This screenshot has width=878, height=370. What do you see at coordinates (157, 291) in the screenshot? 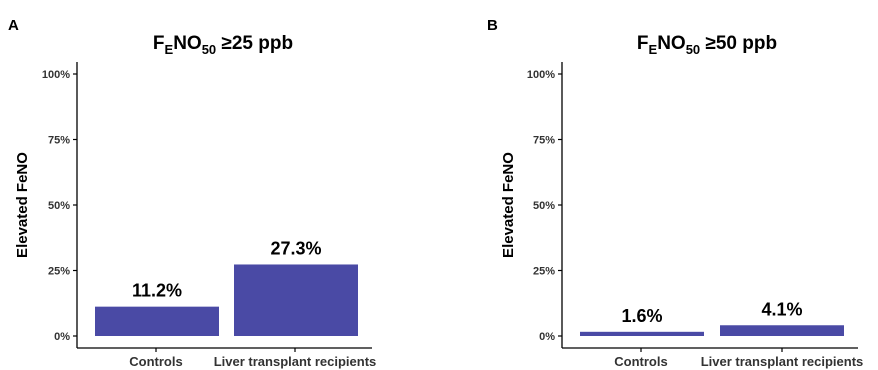
I see `data-label: 11.2%` at bounding box center [157, 291].